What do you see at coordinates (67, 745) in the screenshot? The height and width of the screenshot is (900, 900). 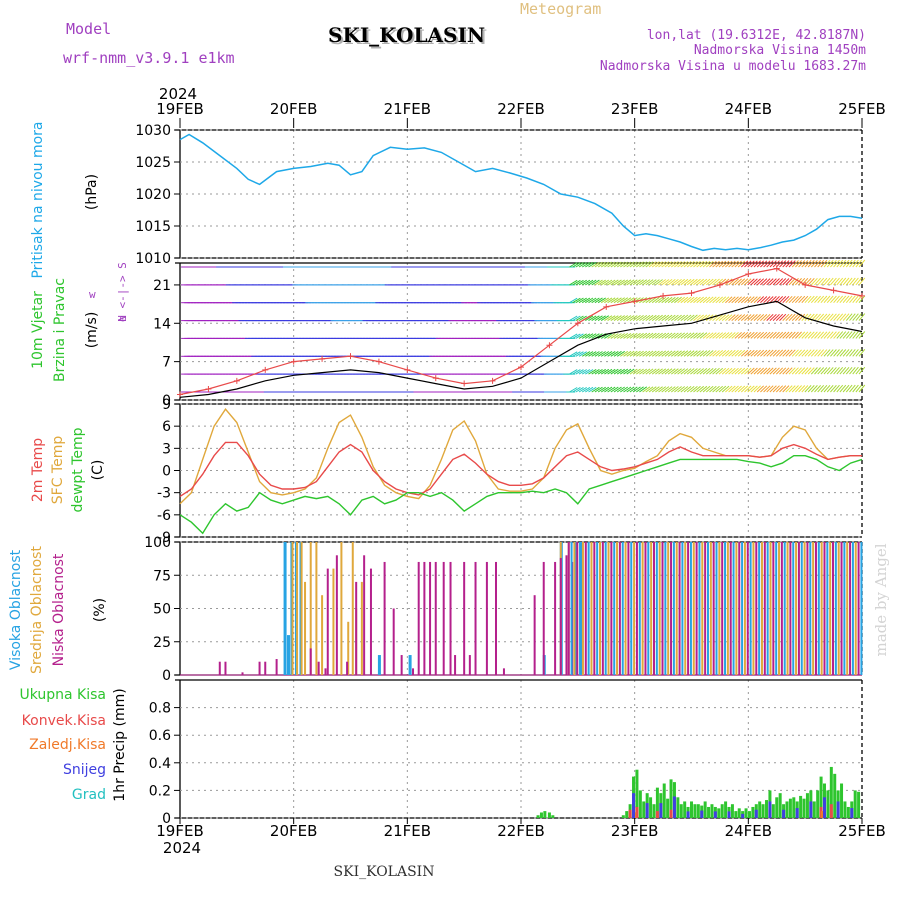 I see `precip-label-frozen: Zaledj.Kisa` at bounding box center [67, 745].